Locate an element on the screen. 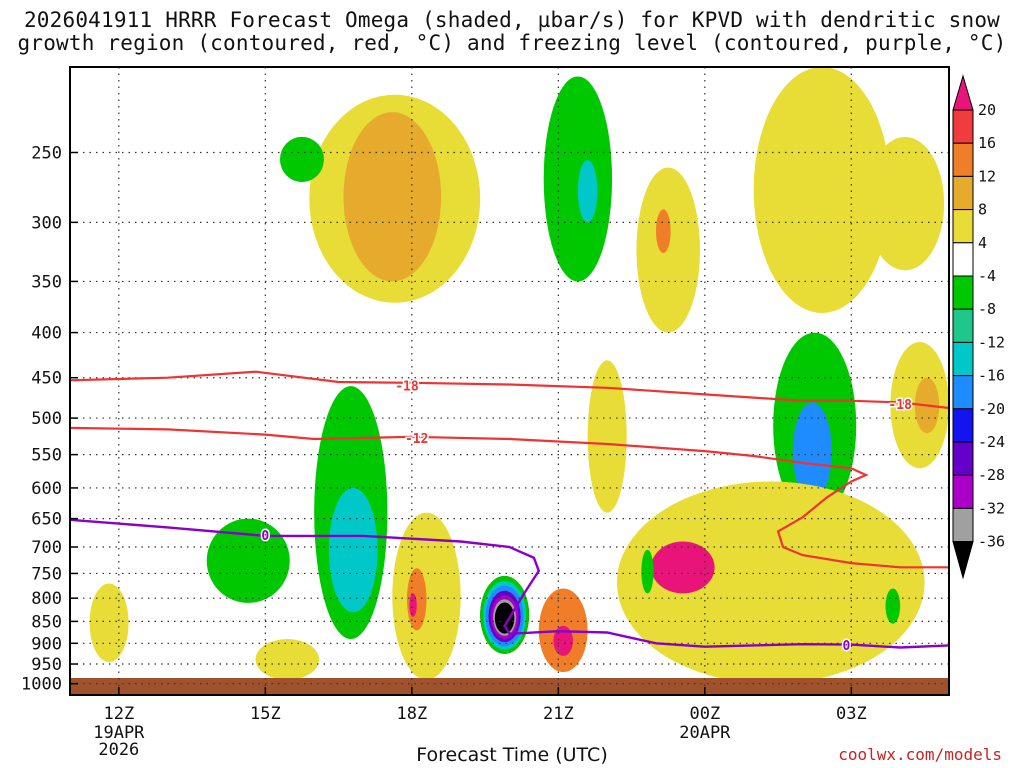 Image resolution: width=1024 pixels, height=768 pixels. dgz-minus18-contour is located at coordinates (509, 390).